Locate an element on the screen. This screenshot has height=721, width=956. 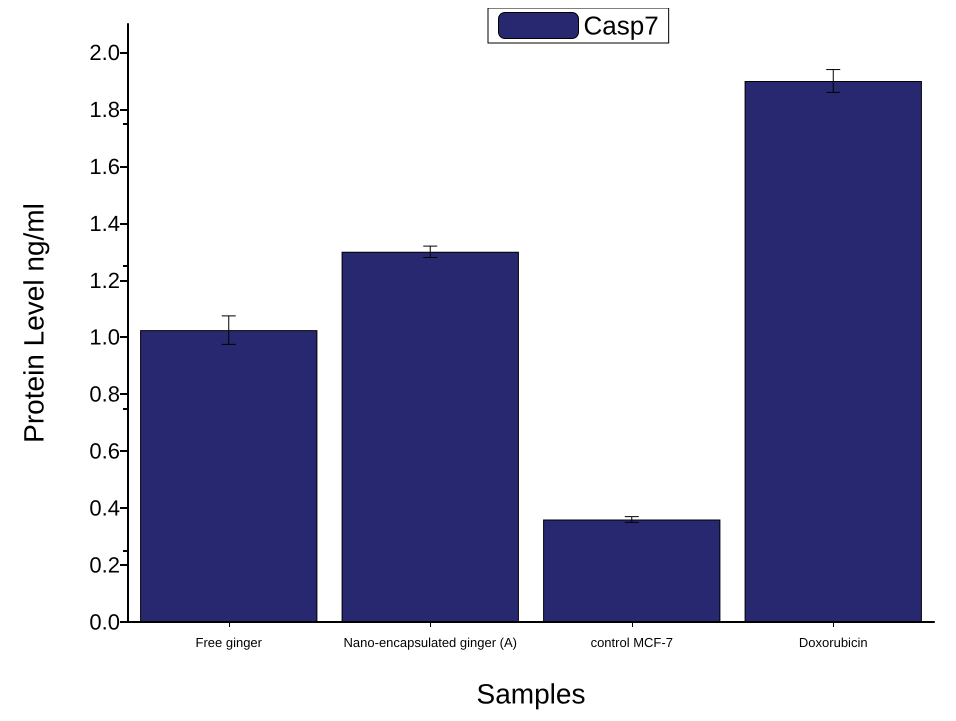
y-tick-label: 1.6 is located at coordinates (104, 166).